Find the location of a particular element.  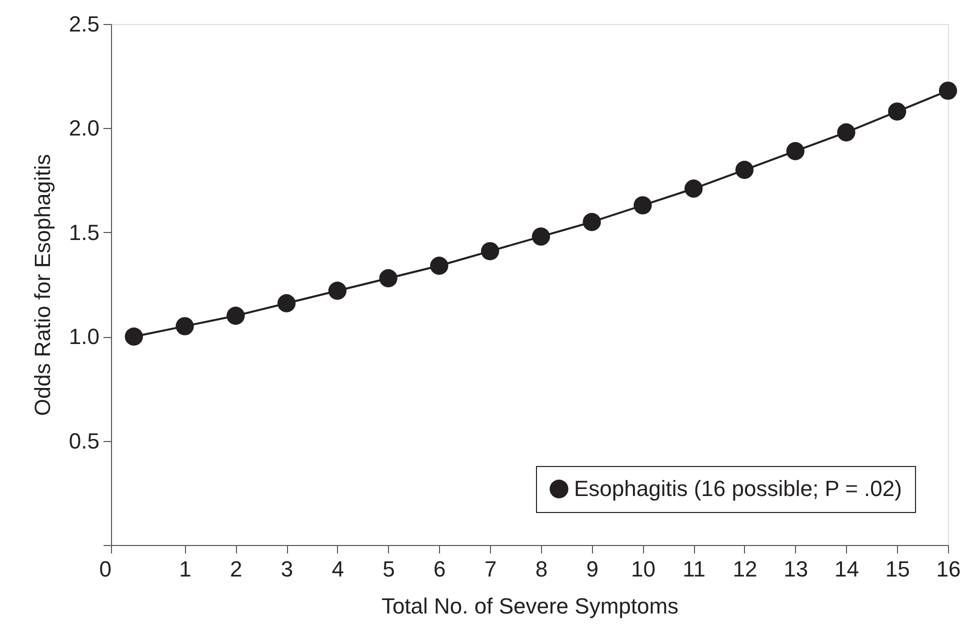

y-tick-label: 0.5 is located at coordinates (84, 441).